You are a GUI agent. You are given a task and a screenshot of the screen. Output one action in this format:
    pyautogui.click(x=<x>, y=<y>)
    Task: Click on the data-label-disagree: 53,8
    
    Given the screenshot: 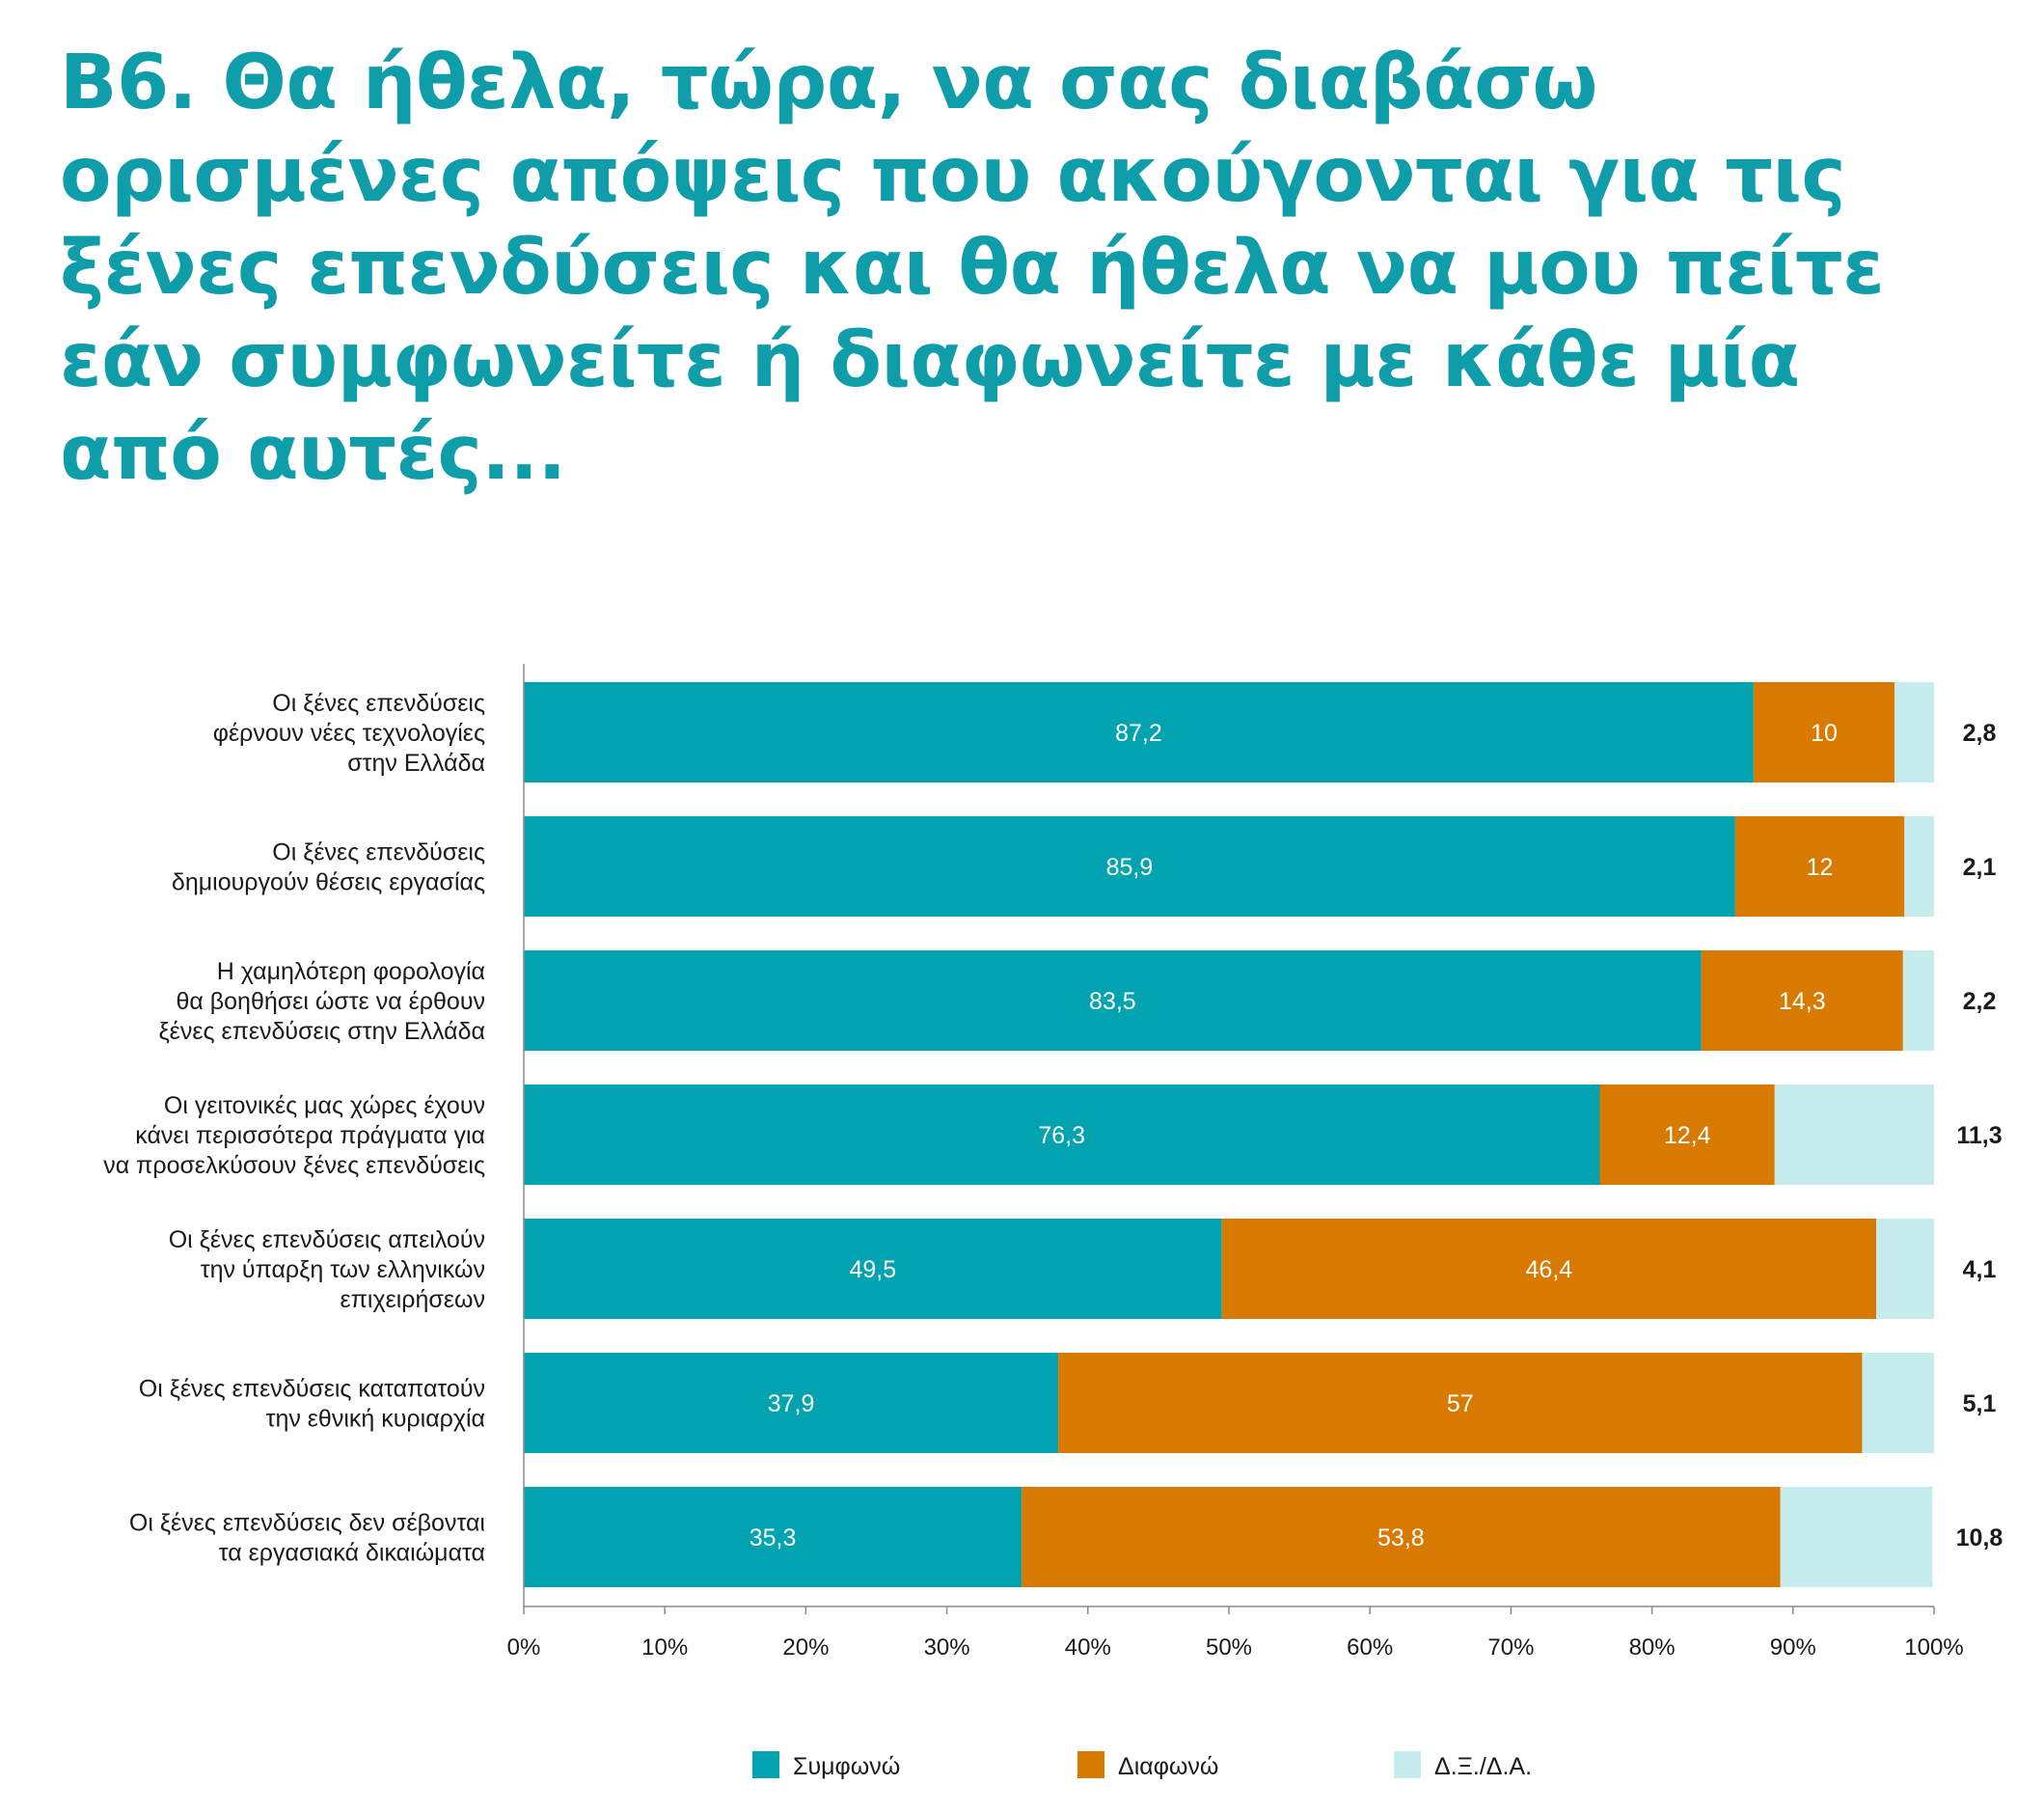 What is the action you would take?
    pyautogui.click(x=1401, y=1537)
    